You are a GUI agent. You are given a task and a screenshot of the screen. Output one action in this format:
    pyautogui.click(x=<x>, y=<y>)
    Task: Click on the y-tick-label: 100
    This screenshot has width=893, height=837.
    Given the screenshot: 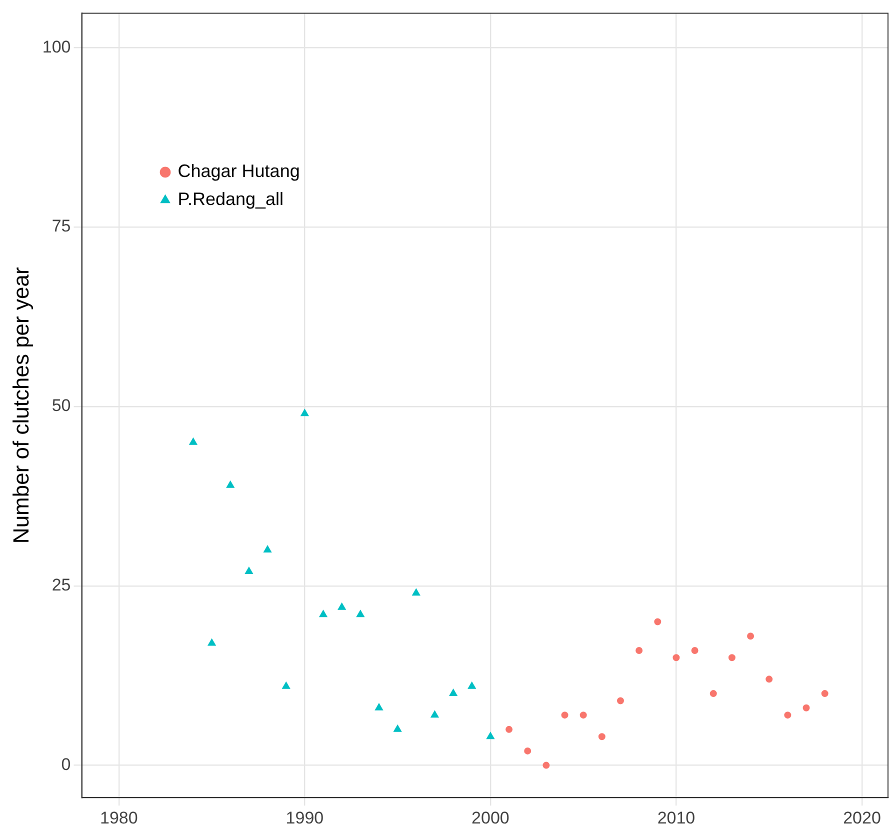 What is the action you would take?
    pyautogui.click(x=56, y=46)
    